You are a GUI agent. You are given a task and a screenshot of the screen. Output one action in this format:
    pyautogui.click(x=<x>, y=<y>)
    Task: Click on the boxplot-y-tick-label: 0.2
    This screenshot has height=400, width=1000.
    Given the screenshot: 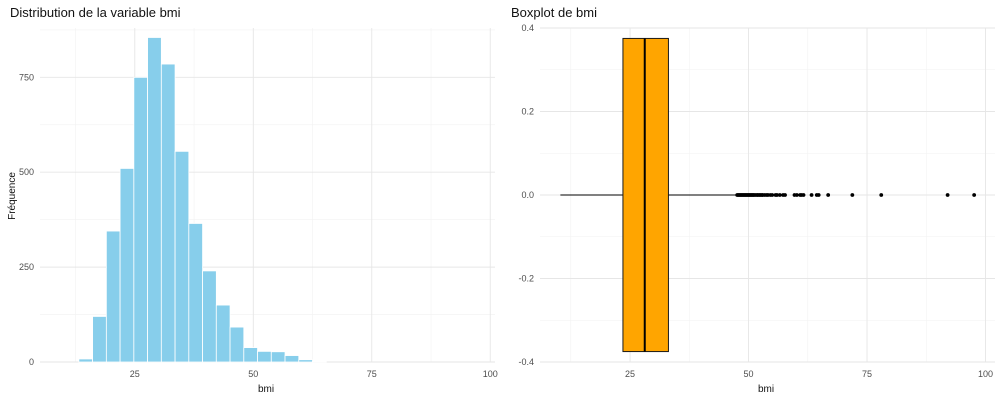 What is the action you would take?
    pyautogui.click(x=527, y=112)
    